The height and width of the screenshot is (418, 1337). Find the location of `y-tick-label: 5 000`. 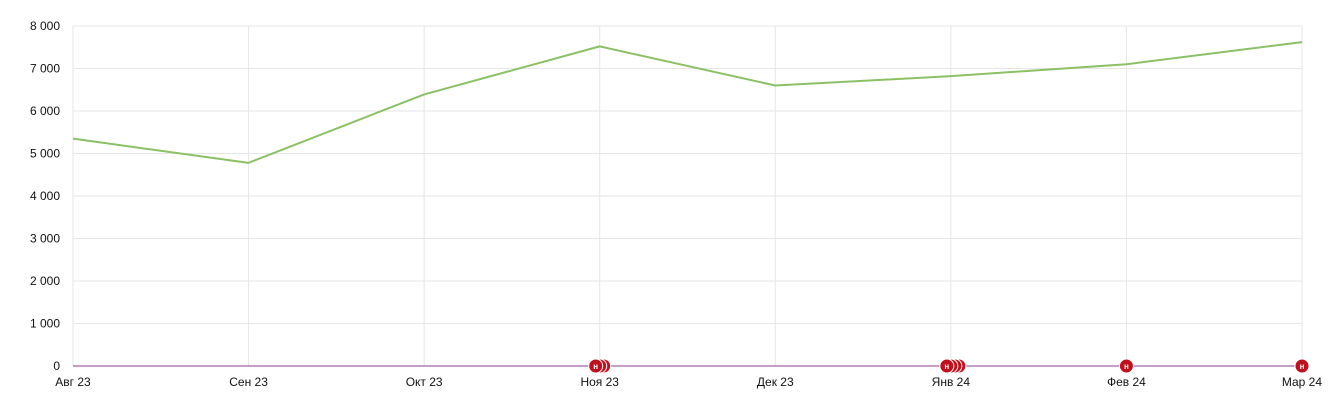

y-tick-label: 5 000 is located at coordinates (45, 154).